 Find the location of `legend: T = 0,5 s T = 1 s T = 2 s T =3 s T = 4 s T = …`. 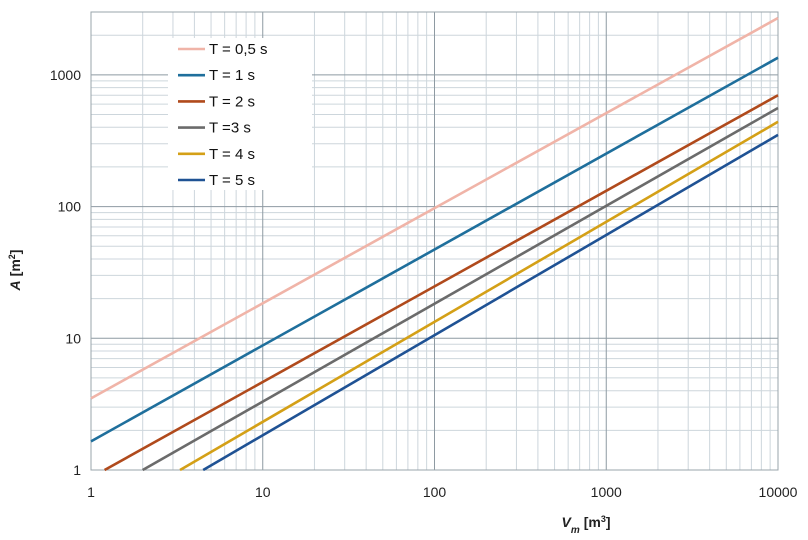

legend: T = 0,5 s T = 1 s T = 2 s T =3 s T = 4 s T = … is located at coordinates (240, 114).